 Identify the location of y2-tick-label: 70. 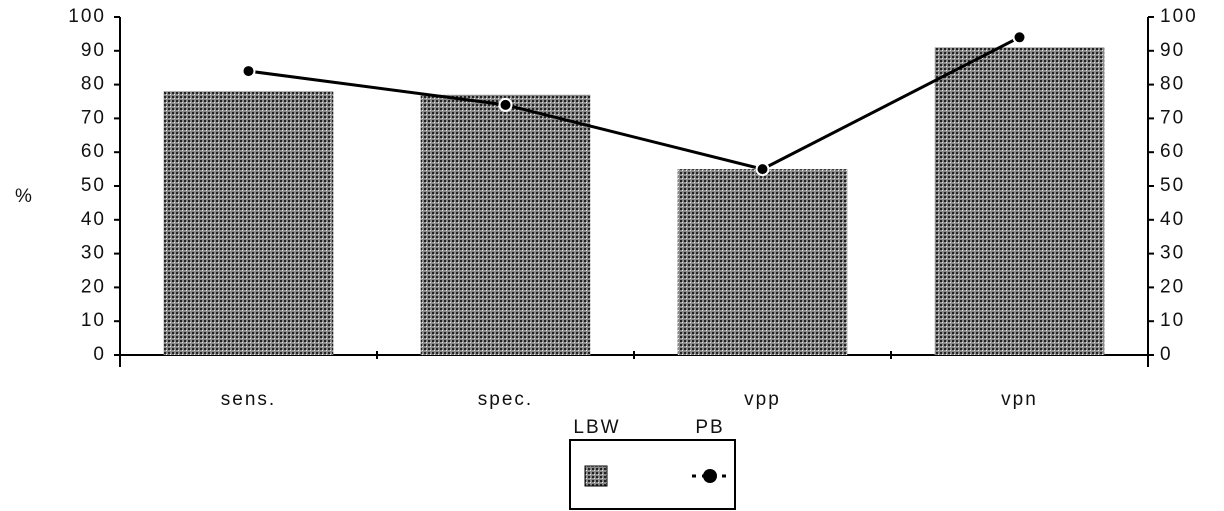
(1172, 117).